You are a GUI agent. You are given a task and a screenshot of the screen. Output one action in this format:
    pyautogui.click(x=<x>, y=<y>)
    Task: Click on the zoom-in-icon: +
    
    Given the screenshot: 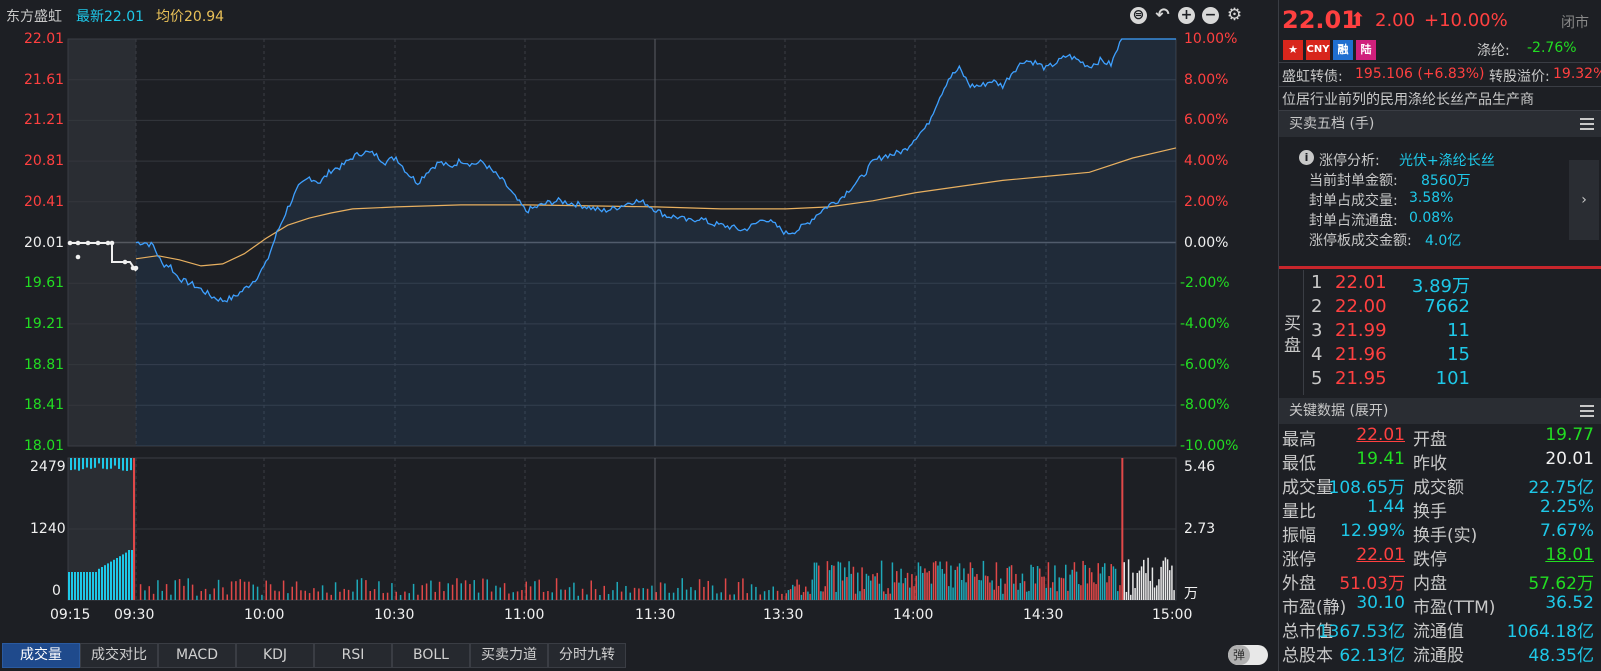 What is the action you would take?
    pyautogui.click(x=1186, y=15)
    